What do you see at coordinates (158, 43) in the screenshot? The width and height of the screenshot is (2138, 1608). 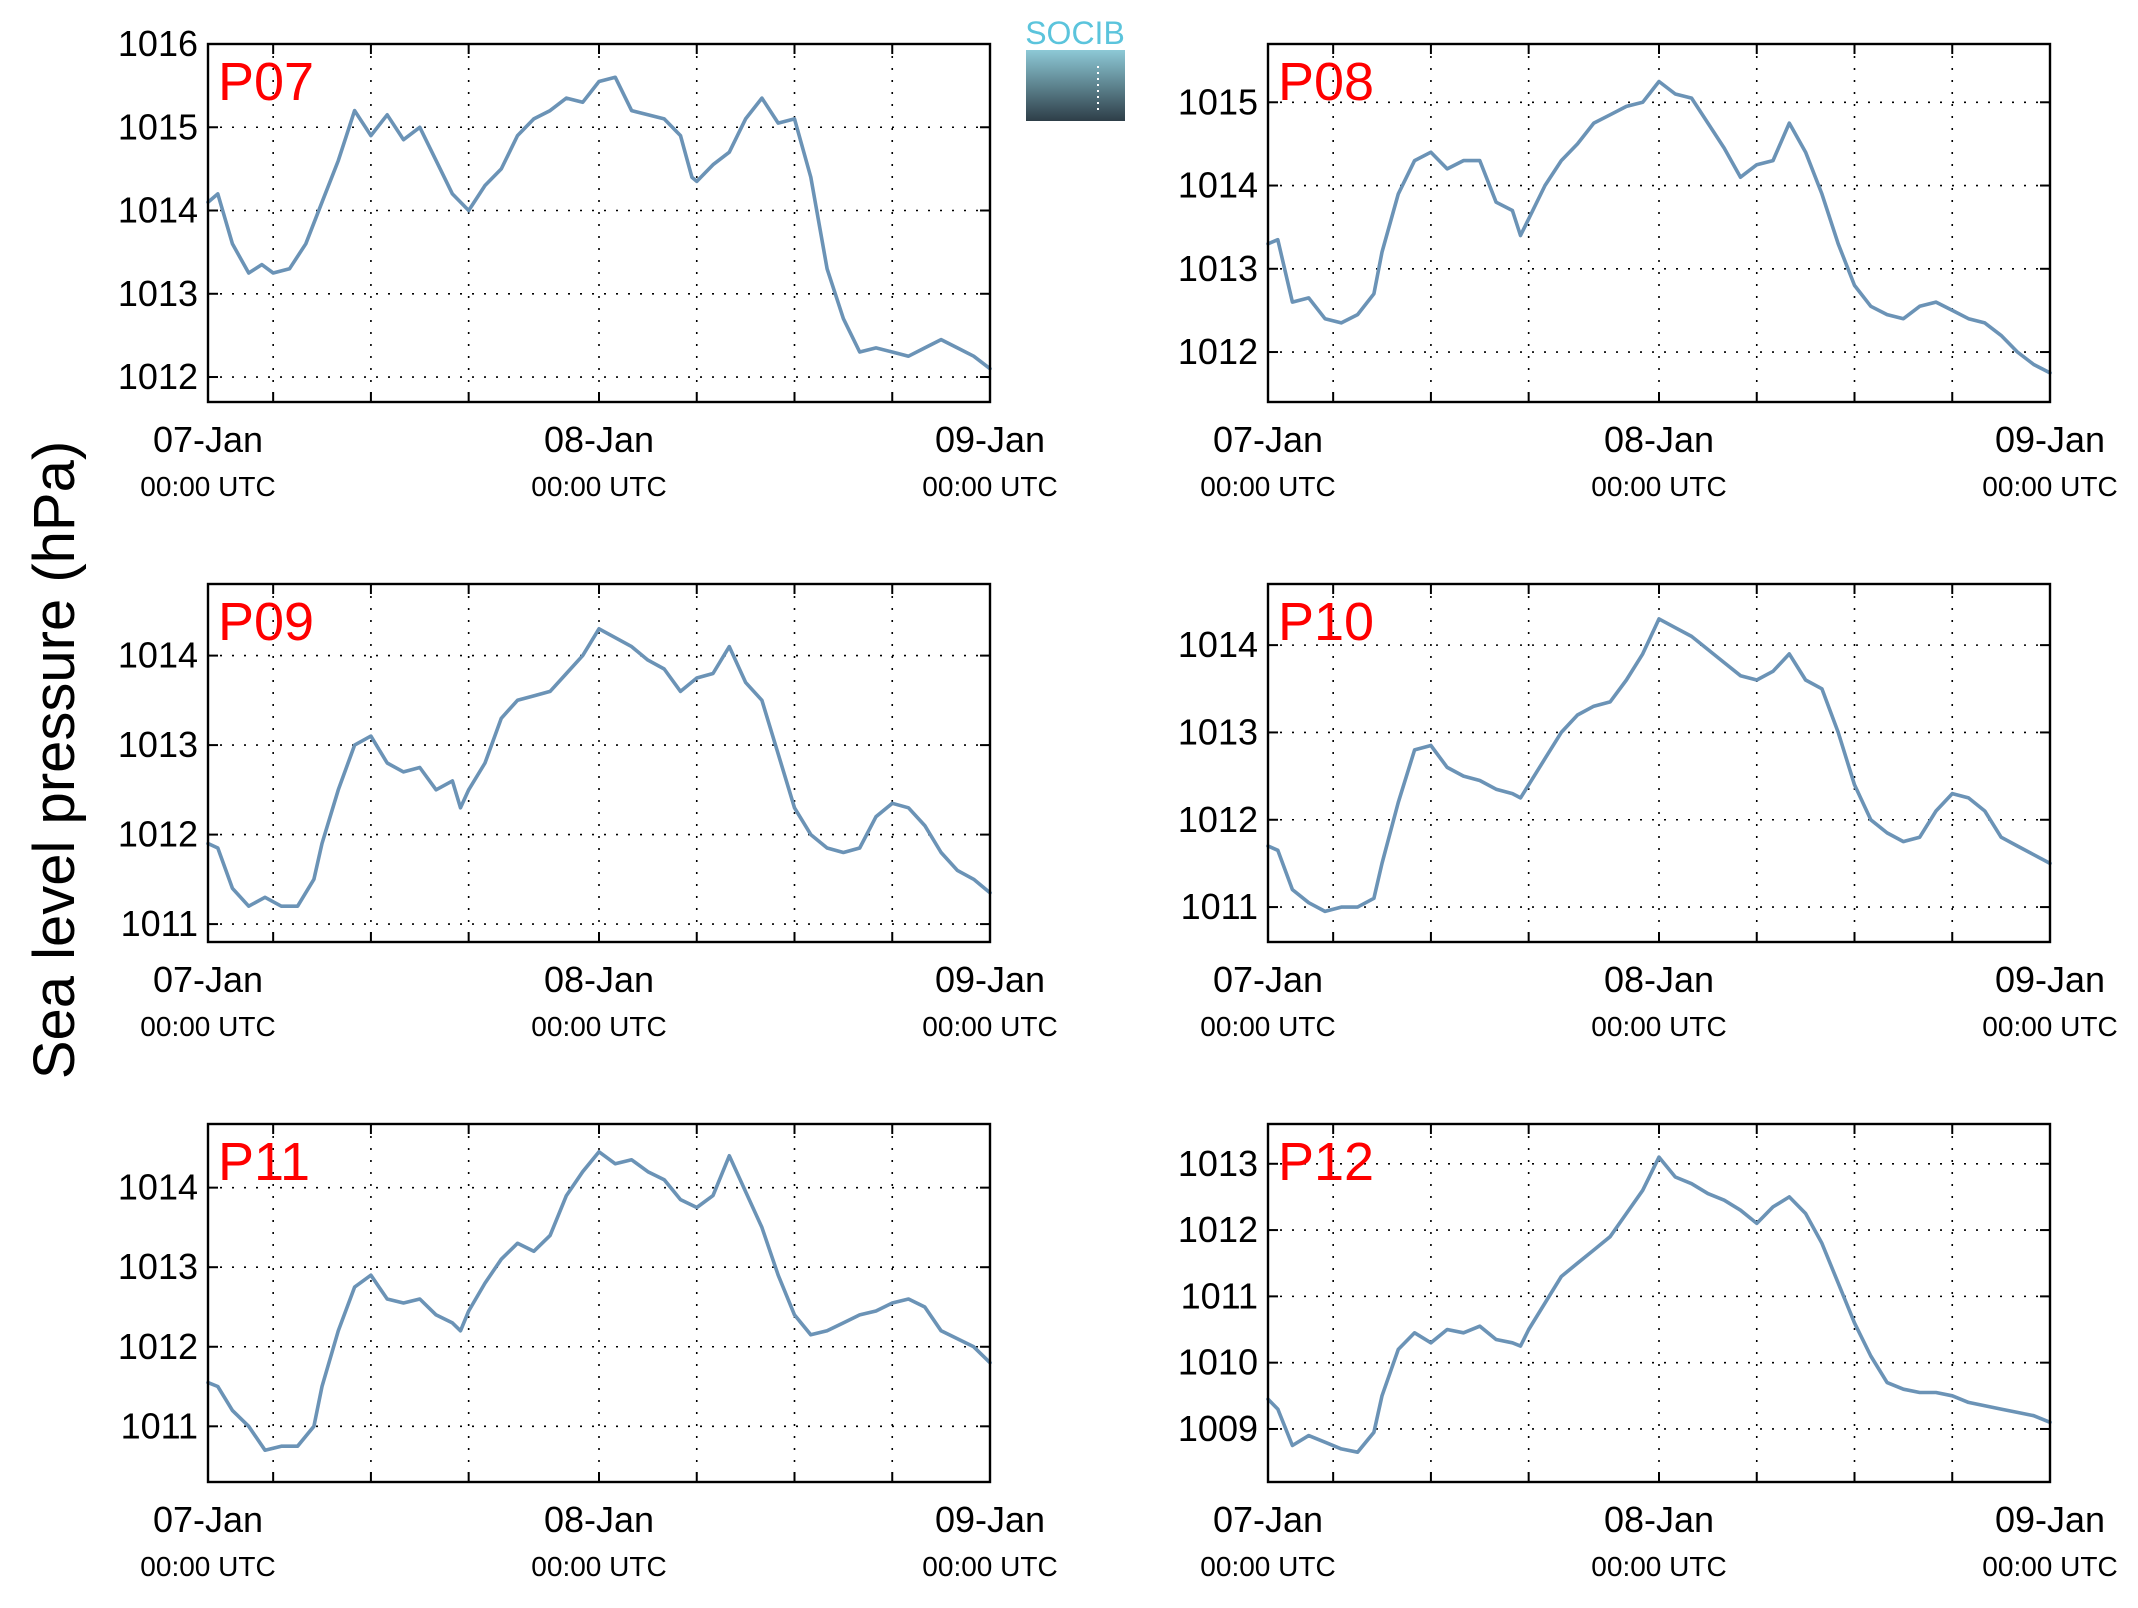 I see `y-tick-label: 1016` at bounding box center [158, 43].